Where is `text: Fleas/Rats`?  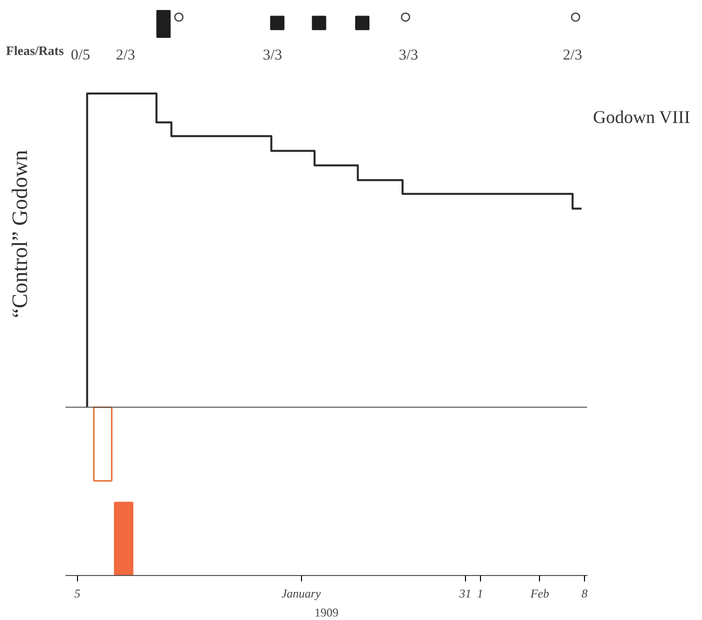
text: Fleas/Rats is located at coordinates (35, 51).